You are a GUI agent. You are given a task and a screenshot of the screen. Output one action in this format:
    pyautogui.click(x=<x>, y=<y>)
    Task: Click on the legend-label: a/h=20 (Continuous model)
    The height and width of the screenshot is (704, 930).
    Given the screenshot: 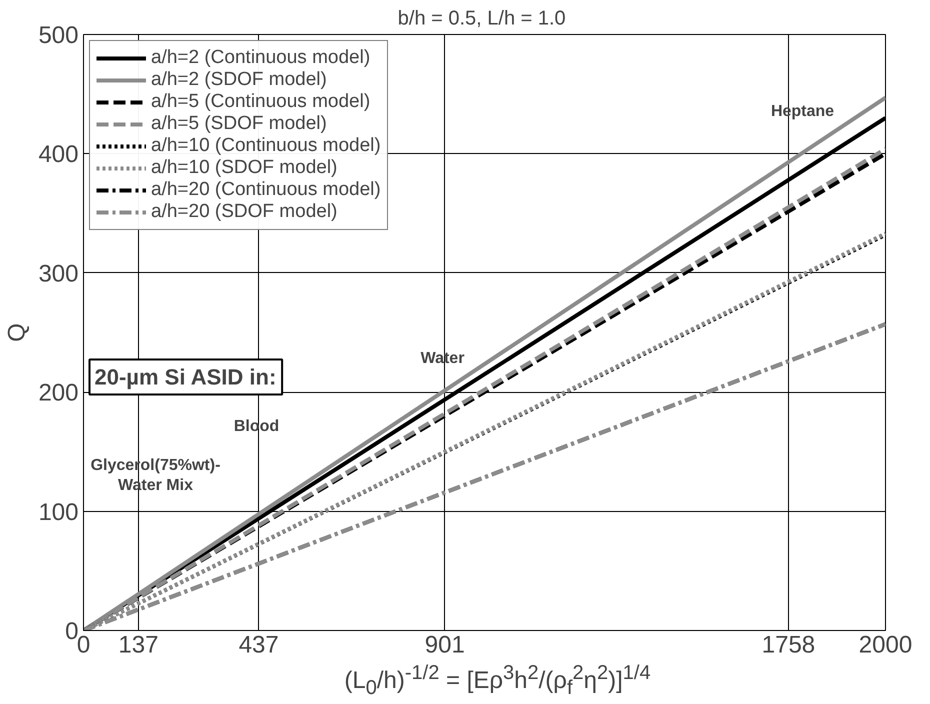 What is the action you would take?
    pyautogui.click(x=266, y=190)
    